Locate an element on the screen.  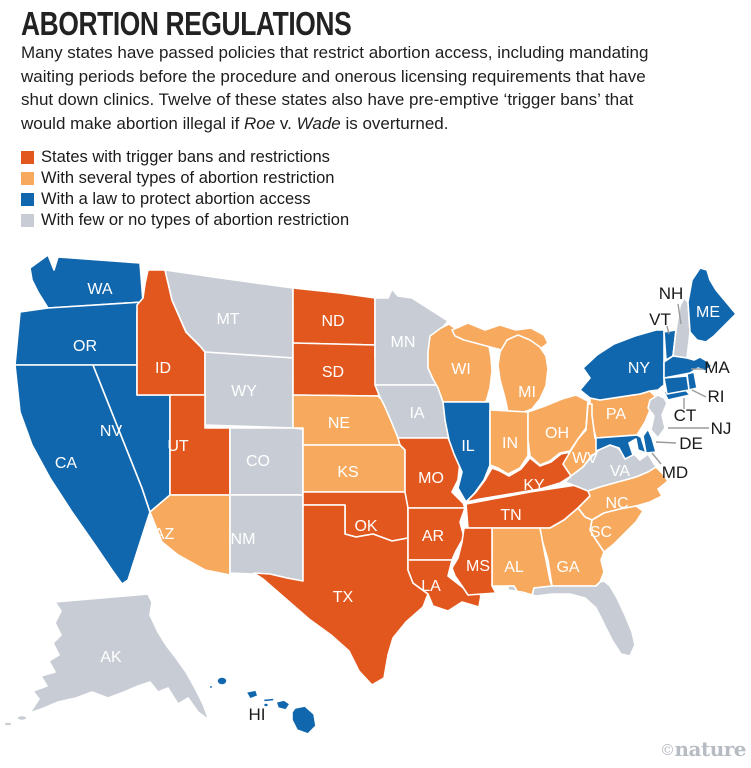
legend-item-protect: With a law to protect abortion access is located at coordinates (185, 199).